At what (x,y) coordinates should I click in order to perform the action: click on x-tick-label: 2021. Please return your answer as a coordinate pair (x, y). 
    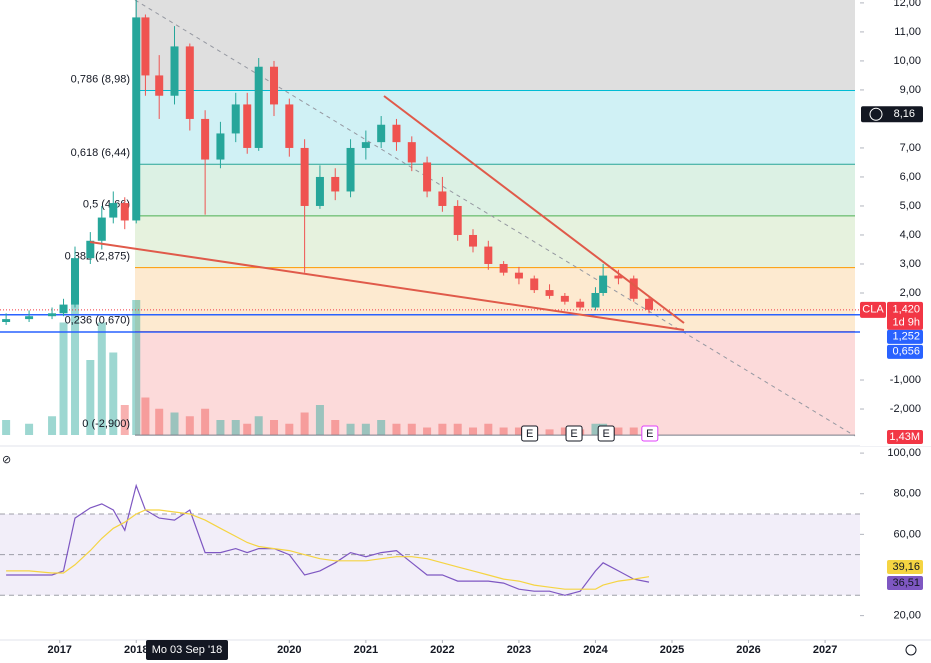
    Looking at the image, I should click on (366, 650).